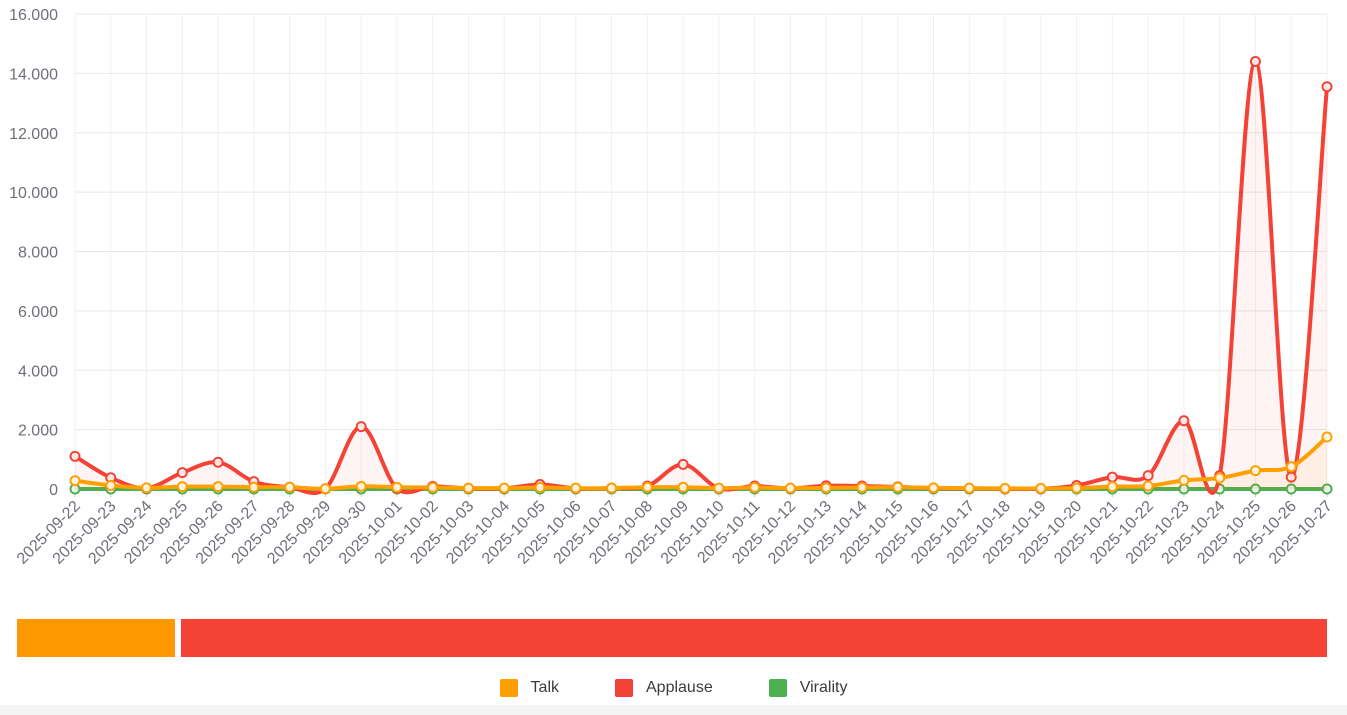  I want to click on applause-range-segment, so click(753, 638).